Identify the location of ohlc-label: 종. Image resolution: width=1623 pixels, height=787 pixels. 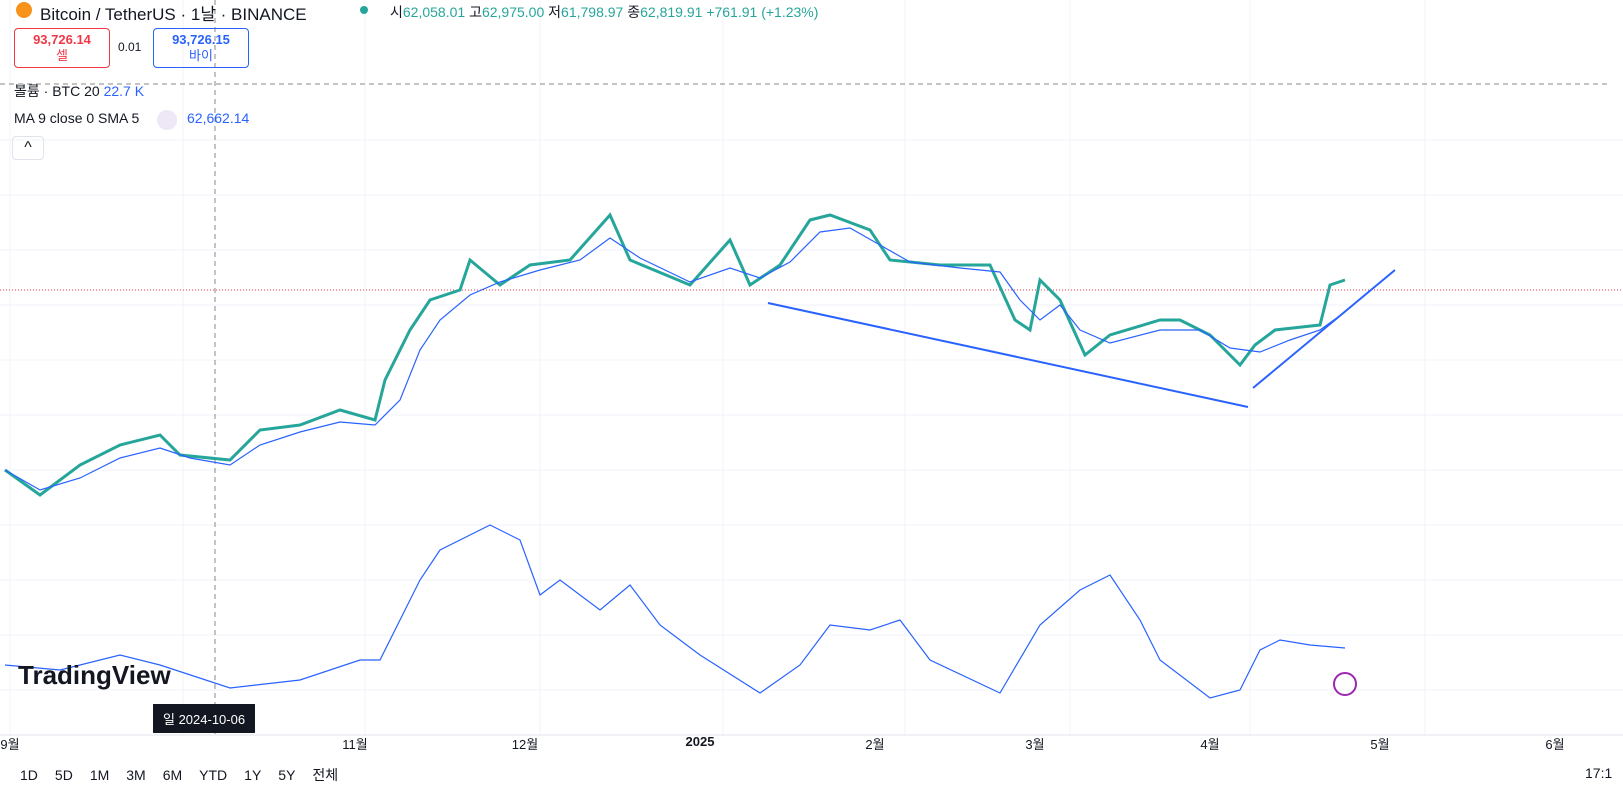
(634, 12).